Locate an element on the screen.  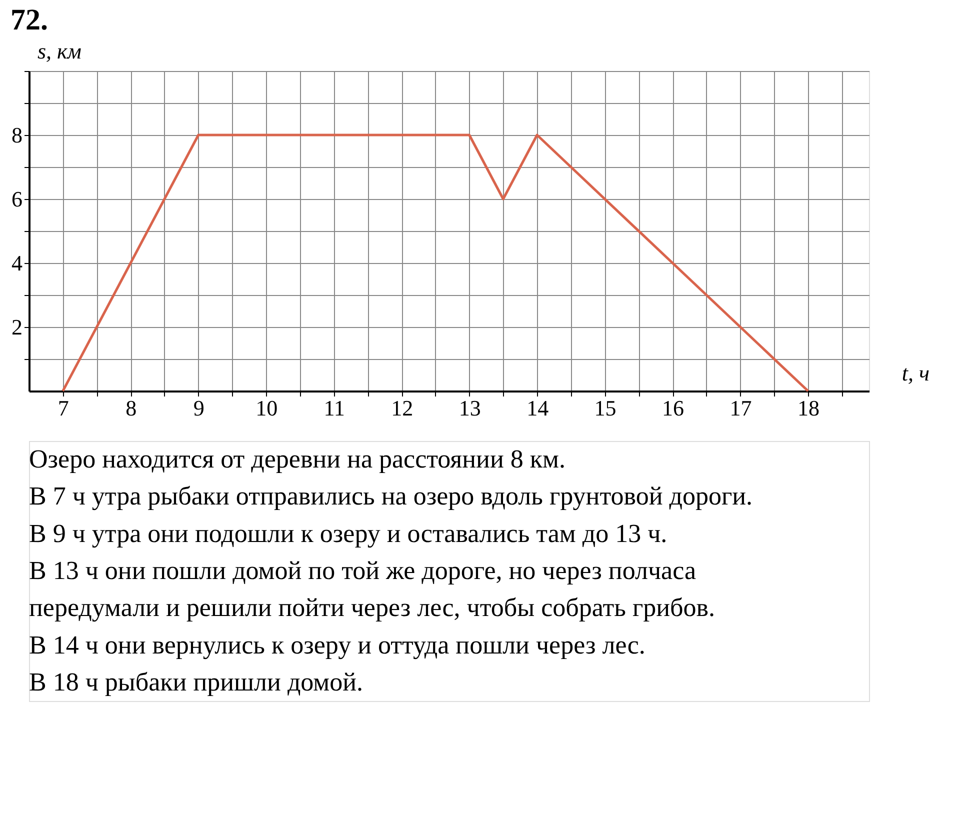
y-axis-title: s, км is located at coordinates (60, 51).